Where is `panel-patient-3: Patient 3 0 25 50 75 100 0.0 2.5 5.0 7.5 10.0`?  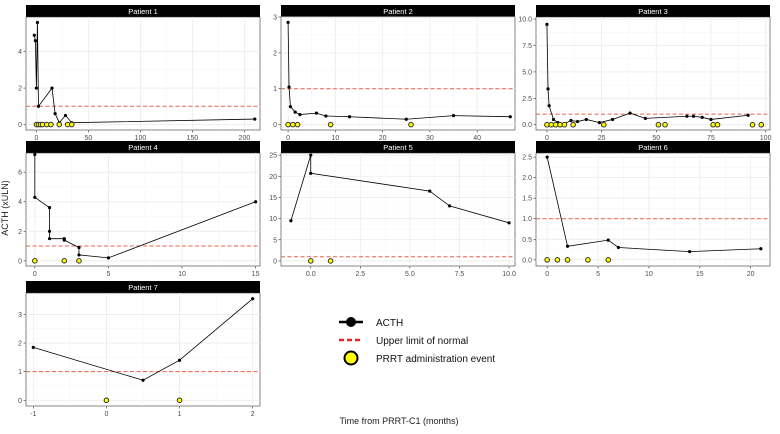 panel-patient-3: Patient 3 0 25 50 75 100 0.0 2.5 5.0 7.5 10.0 is located at coordinates (645, 73).